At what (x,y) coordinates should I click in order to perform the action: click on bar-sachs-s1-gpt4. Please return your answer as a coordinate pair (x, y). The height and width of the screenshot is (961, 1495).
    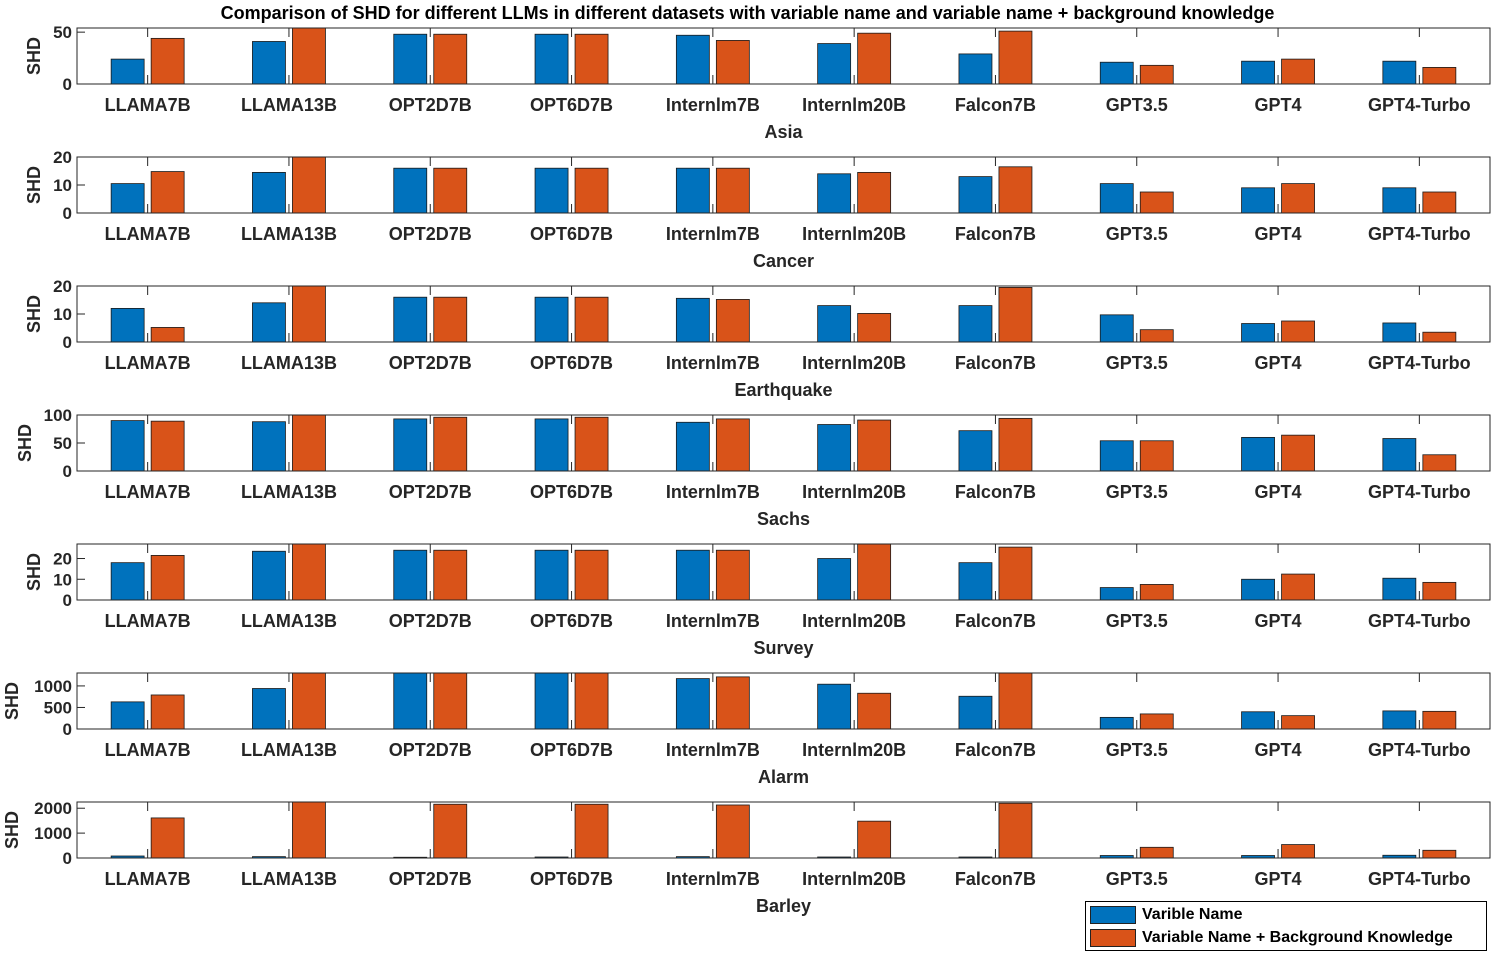
    Looking at the image, I should click on (1258, 454).